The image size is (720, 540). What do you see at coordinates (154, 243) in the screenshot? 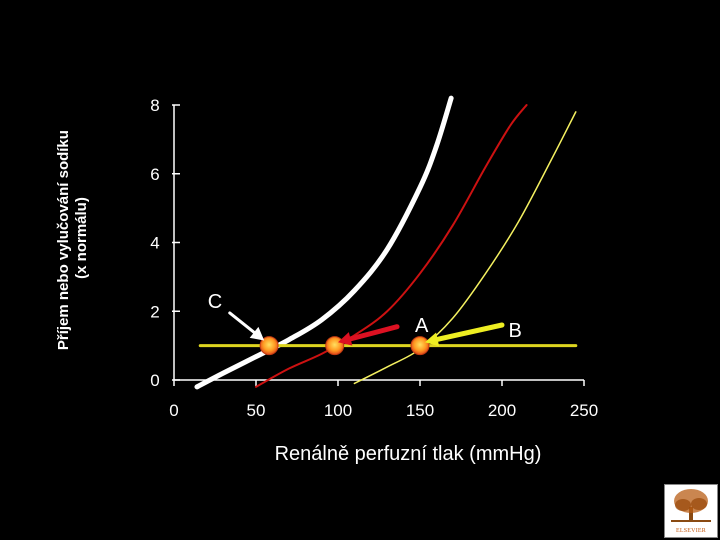
I see `y-tick-label: 4` at bounding box center [154, 243].